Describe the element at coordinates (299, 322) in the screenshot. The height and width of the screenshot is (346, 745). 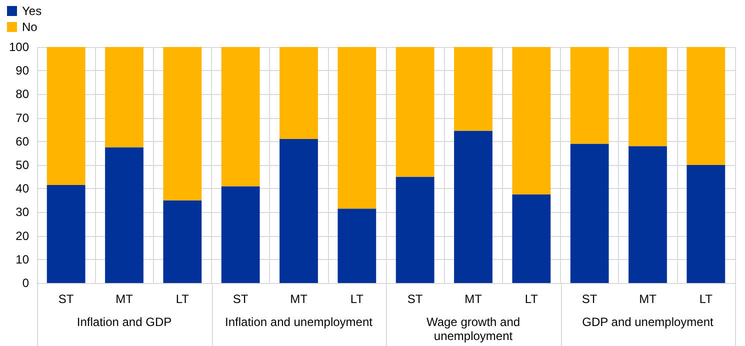
I see `text: Inflation and unemployment` at that location.